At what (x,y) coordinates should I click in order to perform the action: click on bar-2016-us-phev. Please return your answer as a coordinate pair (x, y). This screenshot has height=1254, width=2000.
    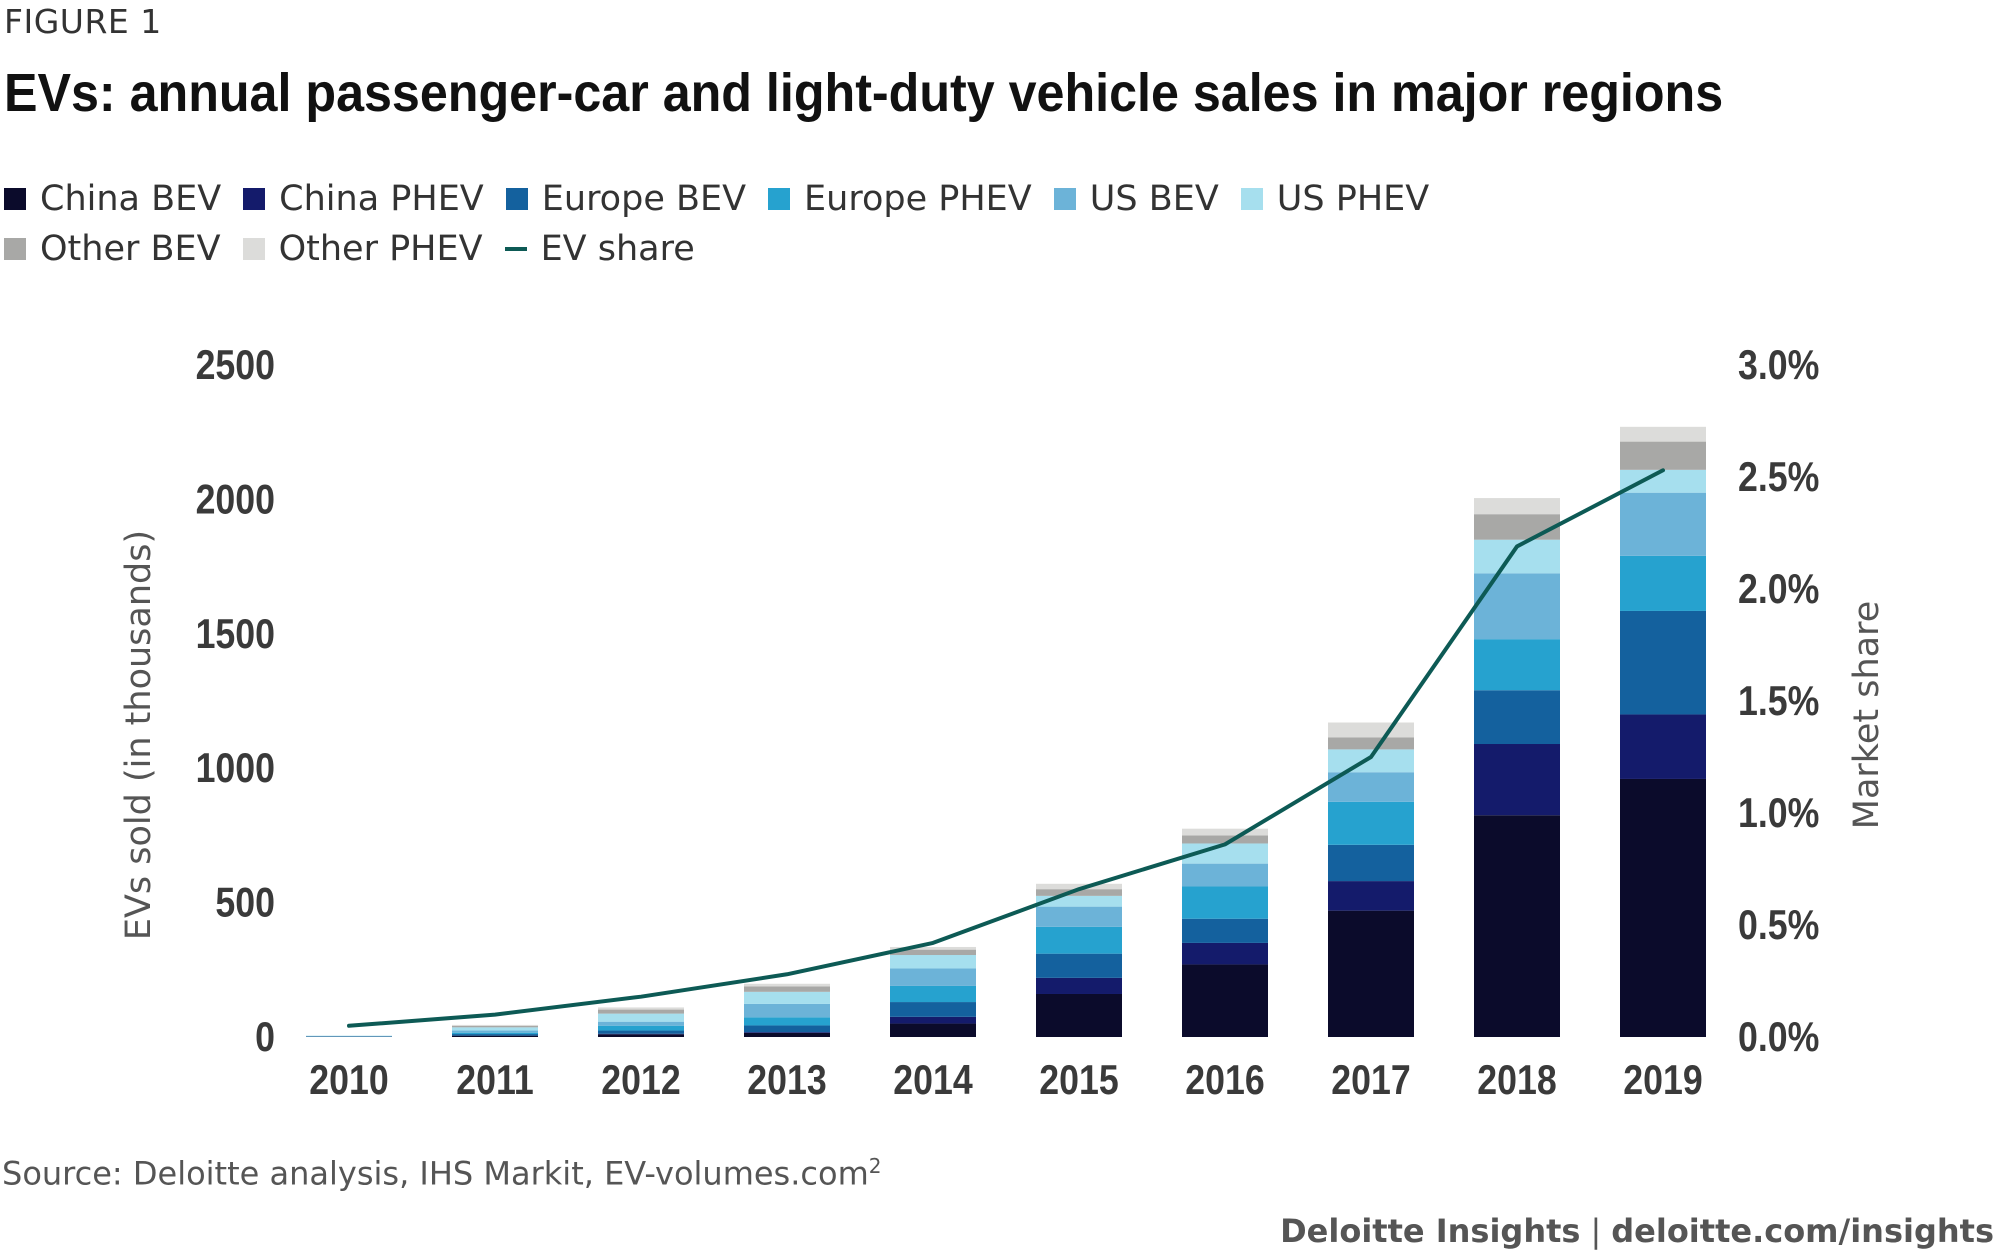
    Looking at the image, I should click on (1225, 853).